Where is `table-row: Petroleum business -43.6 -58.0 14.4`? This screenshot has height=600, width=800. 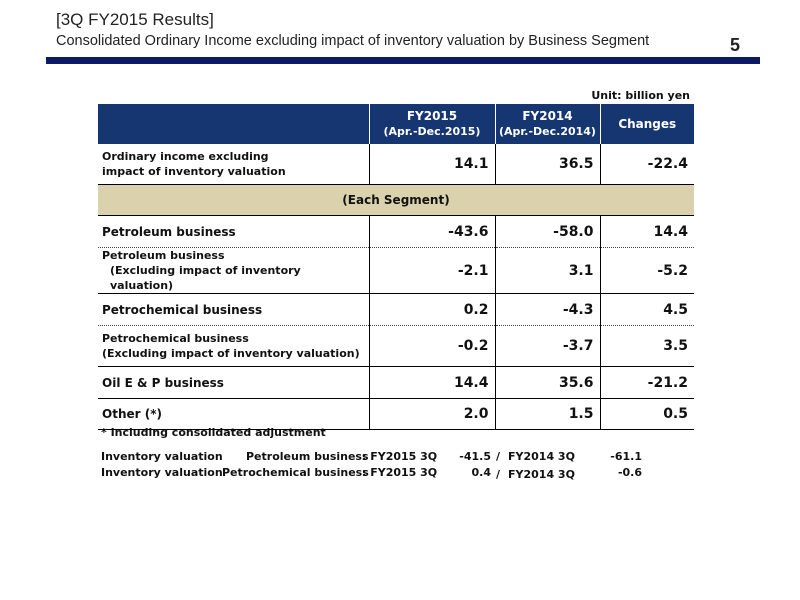 table-row: Petroleum business -43.6 -58.0 14.4 is located at coordinates (396, 231).